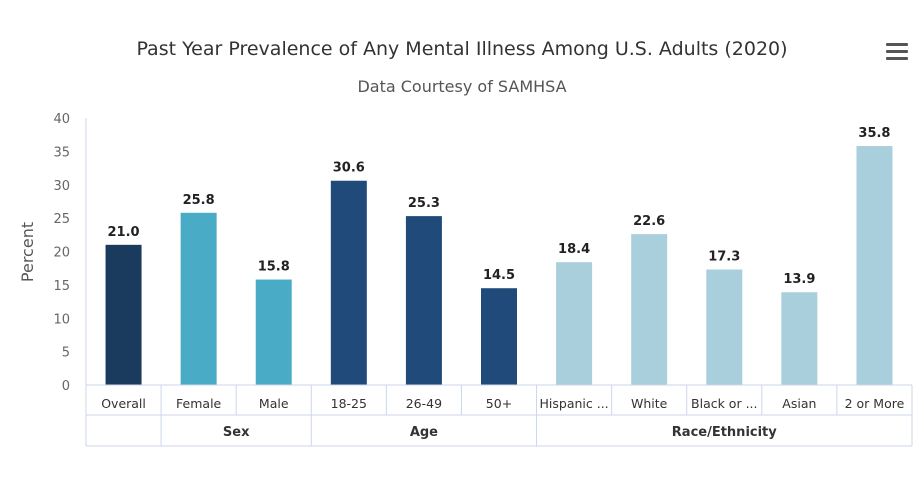 This screenshot has width=923, height=477. Describe the element at coordinates (66, 386) in the screenshot. I see `y-tick-label: 0` at that location.